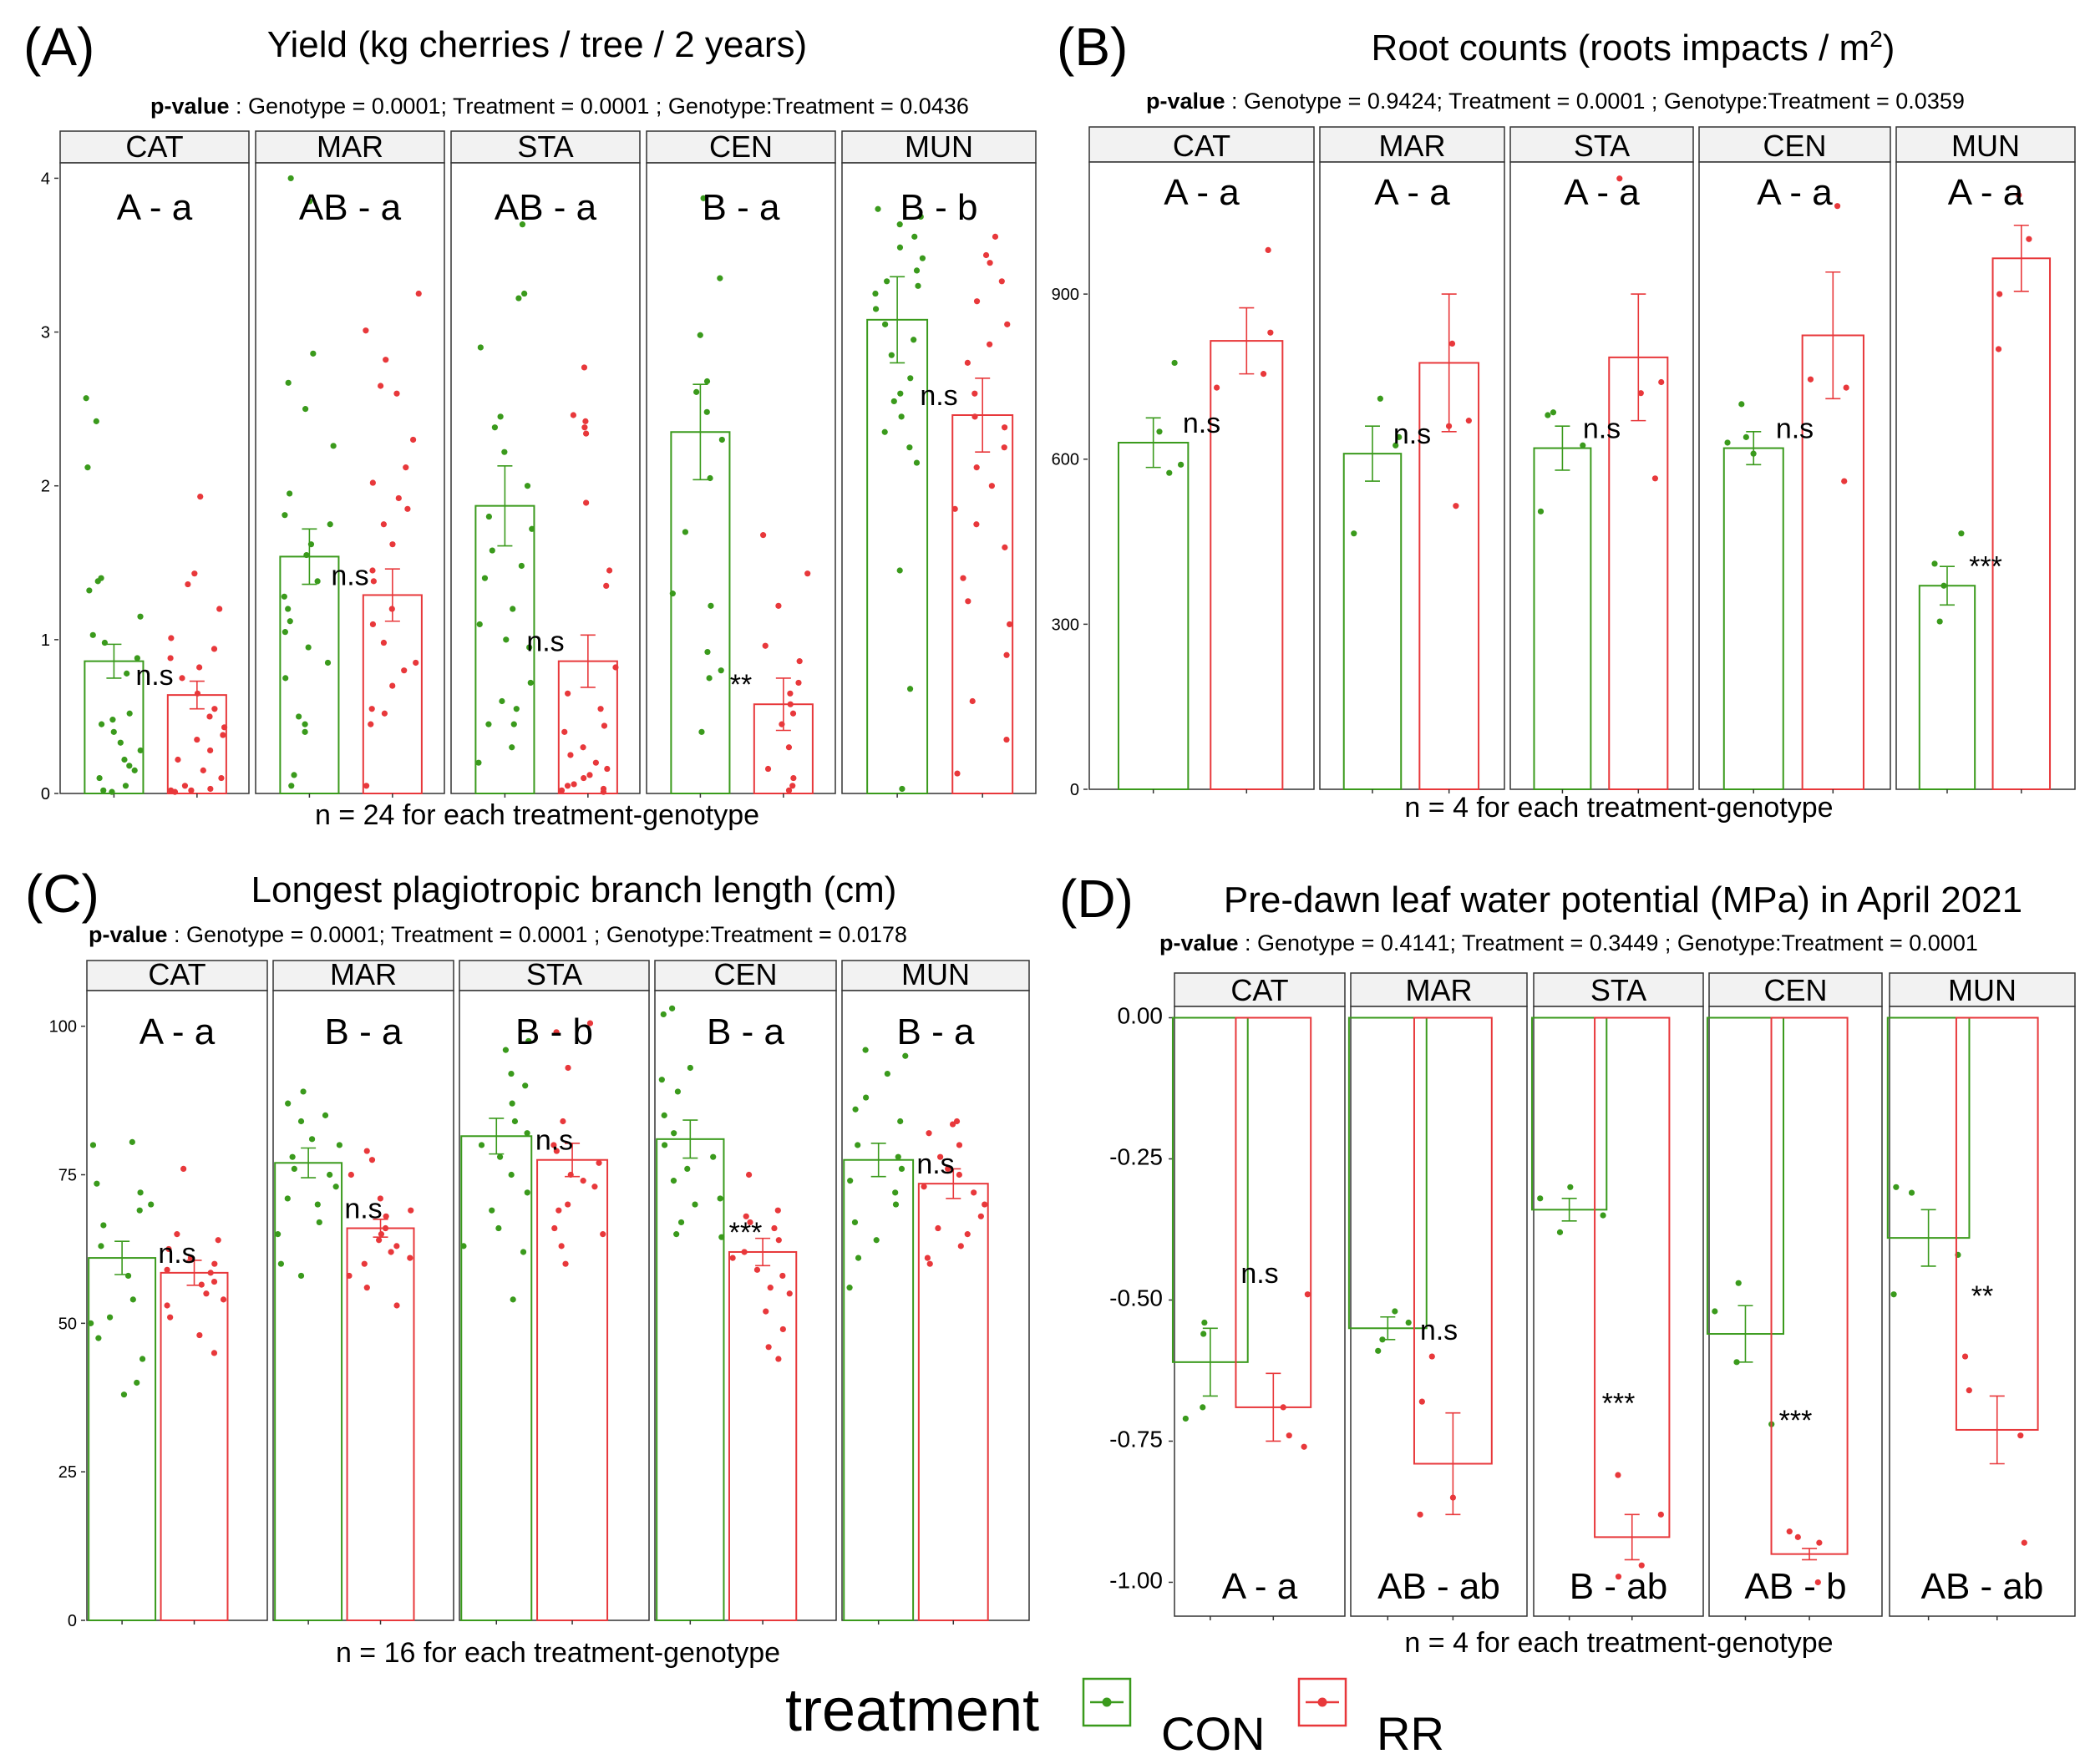 The image size is (2085, 1764). Describe the element at coordinates (1618, 1643) in the screenshot. I see `panel-d-note: n = 4 for each treatment-genotype` at that location.